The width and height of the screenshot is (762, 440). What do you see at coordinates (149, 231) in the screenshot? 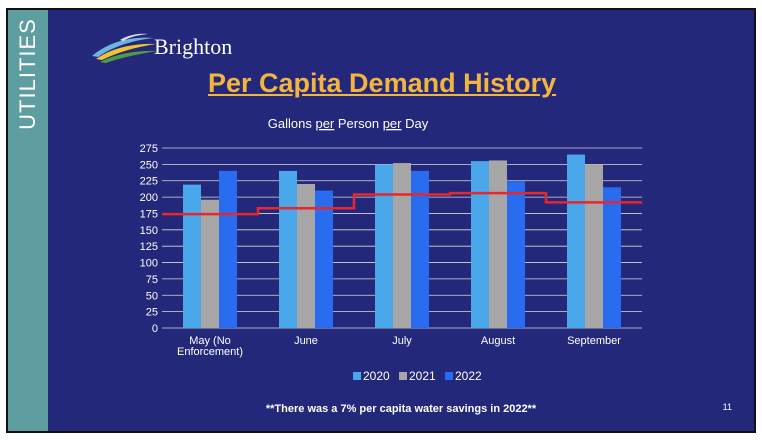
I see `y-tick-label: 150` at bounding box center [149, 231].